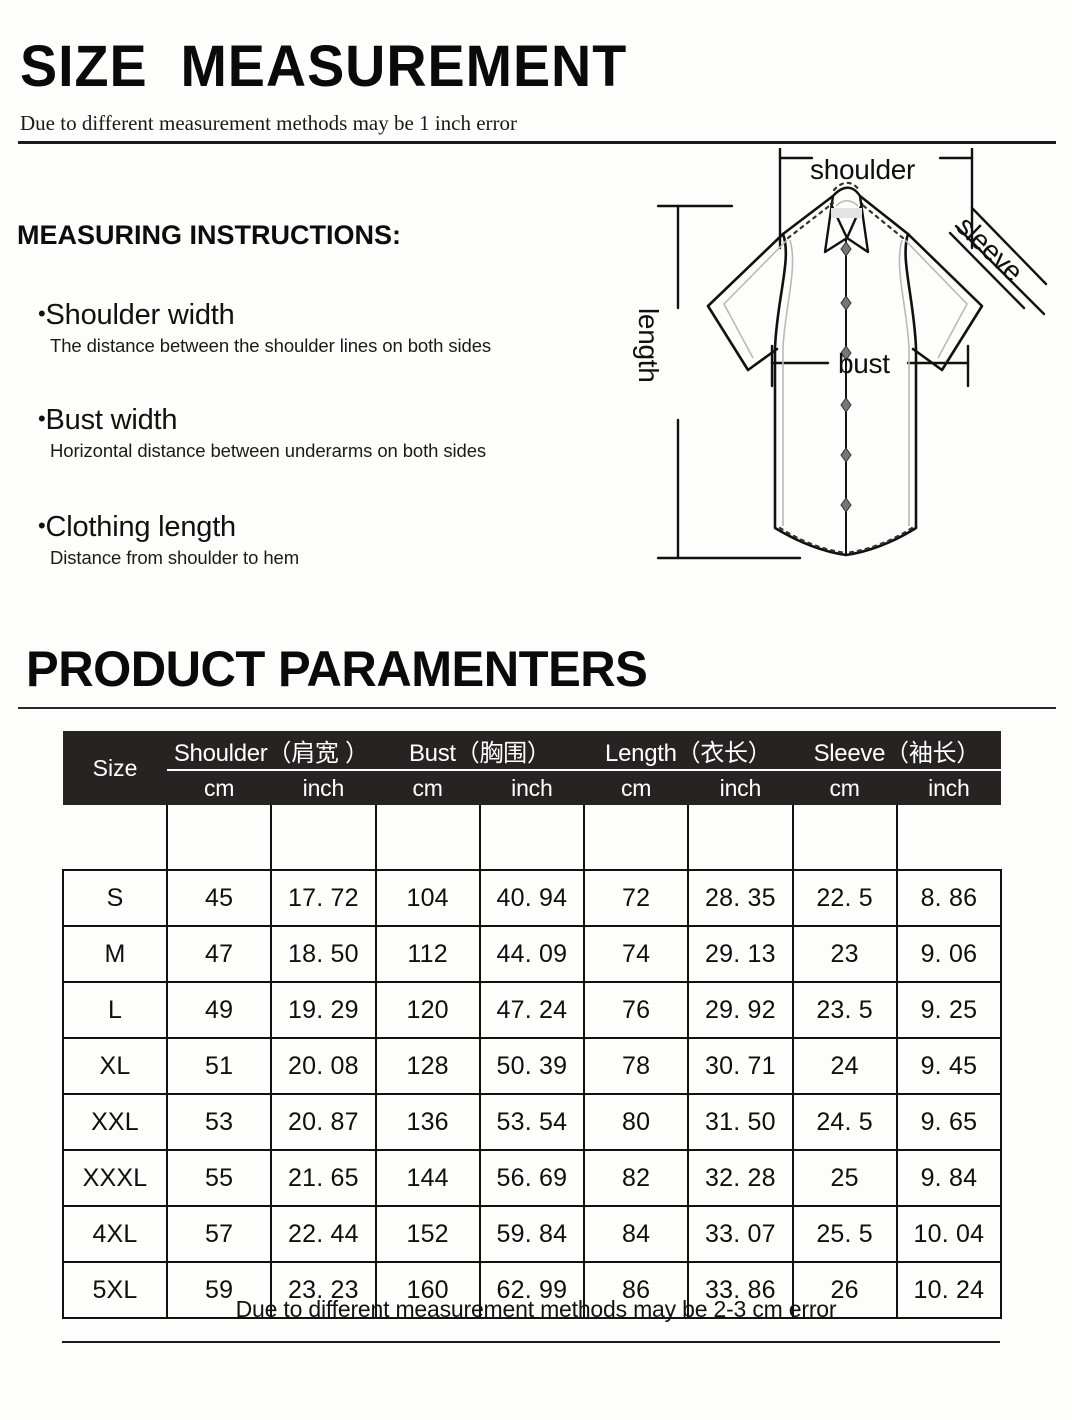  Describe the element at coordinates (427, 1234) in the screenshot. I see `cell-value: 152` at that location.